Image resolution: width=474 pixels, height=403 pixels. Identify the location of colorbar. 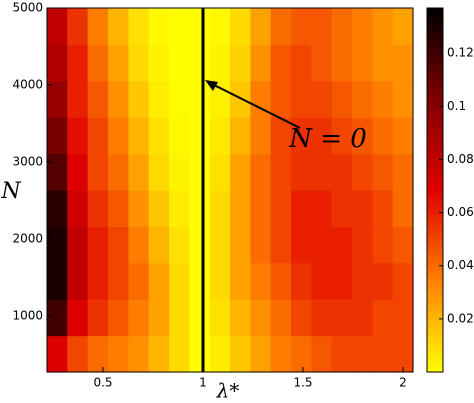
(435, 190).